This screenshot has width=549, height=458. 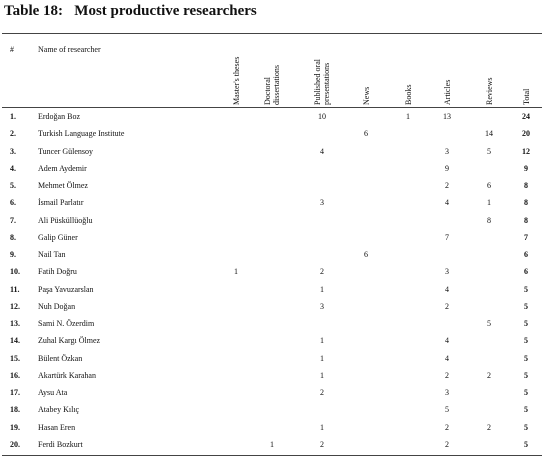 I want to click on researcher-name: Akartürk Karahan, so click(x=67, y=375).